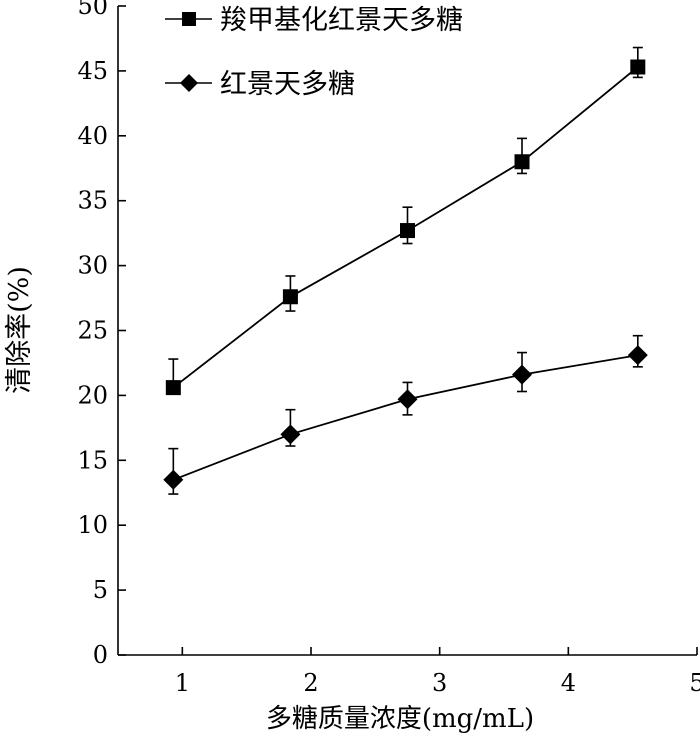 This screenshot has height=738, width=700. Describe the element at coordinates (405, 417) in the screenshot. I see `series-line` at that location.